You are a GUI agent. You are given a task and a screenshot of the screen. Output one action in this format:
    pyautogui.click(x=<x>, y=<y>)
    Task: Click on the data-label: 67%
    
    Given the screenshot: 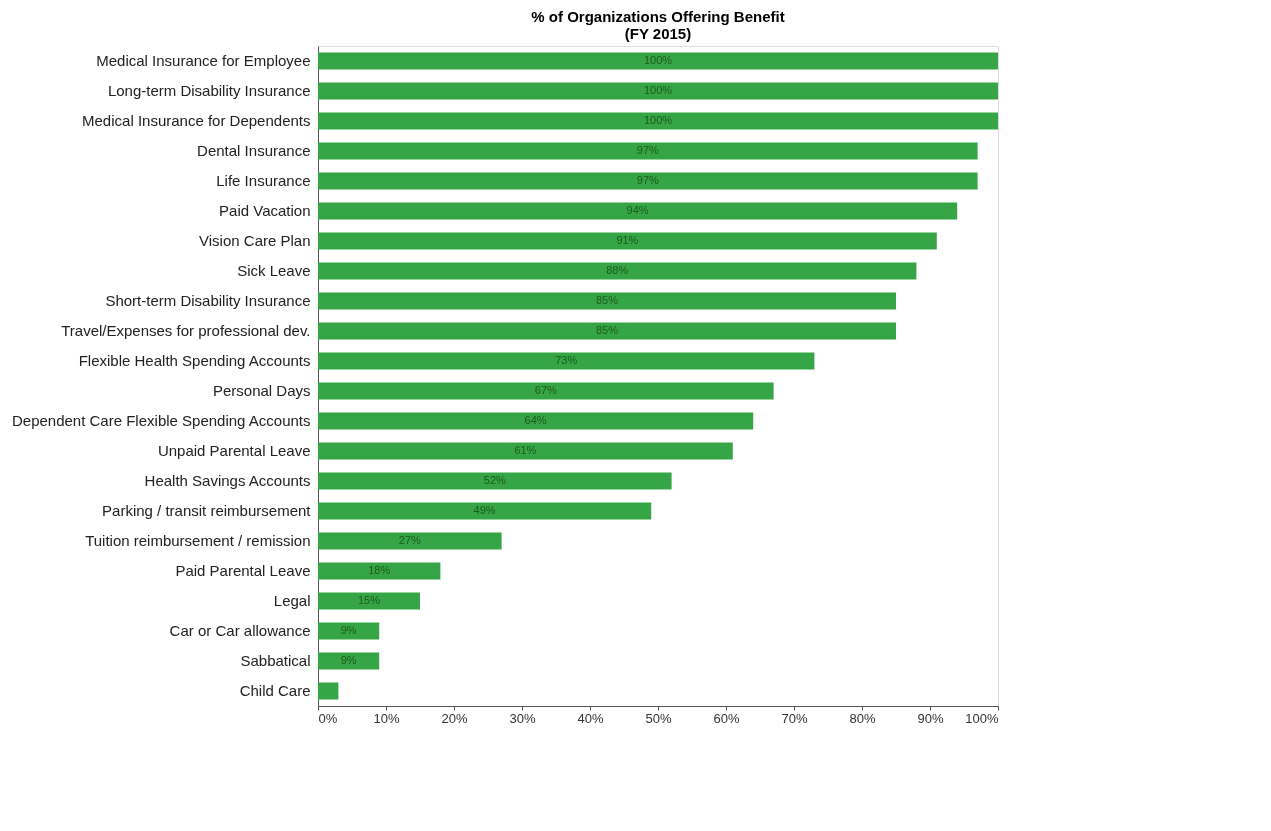 What is the action you would take?
    pyautogui.click(x=546, y=390)
    